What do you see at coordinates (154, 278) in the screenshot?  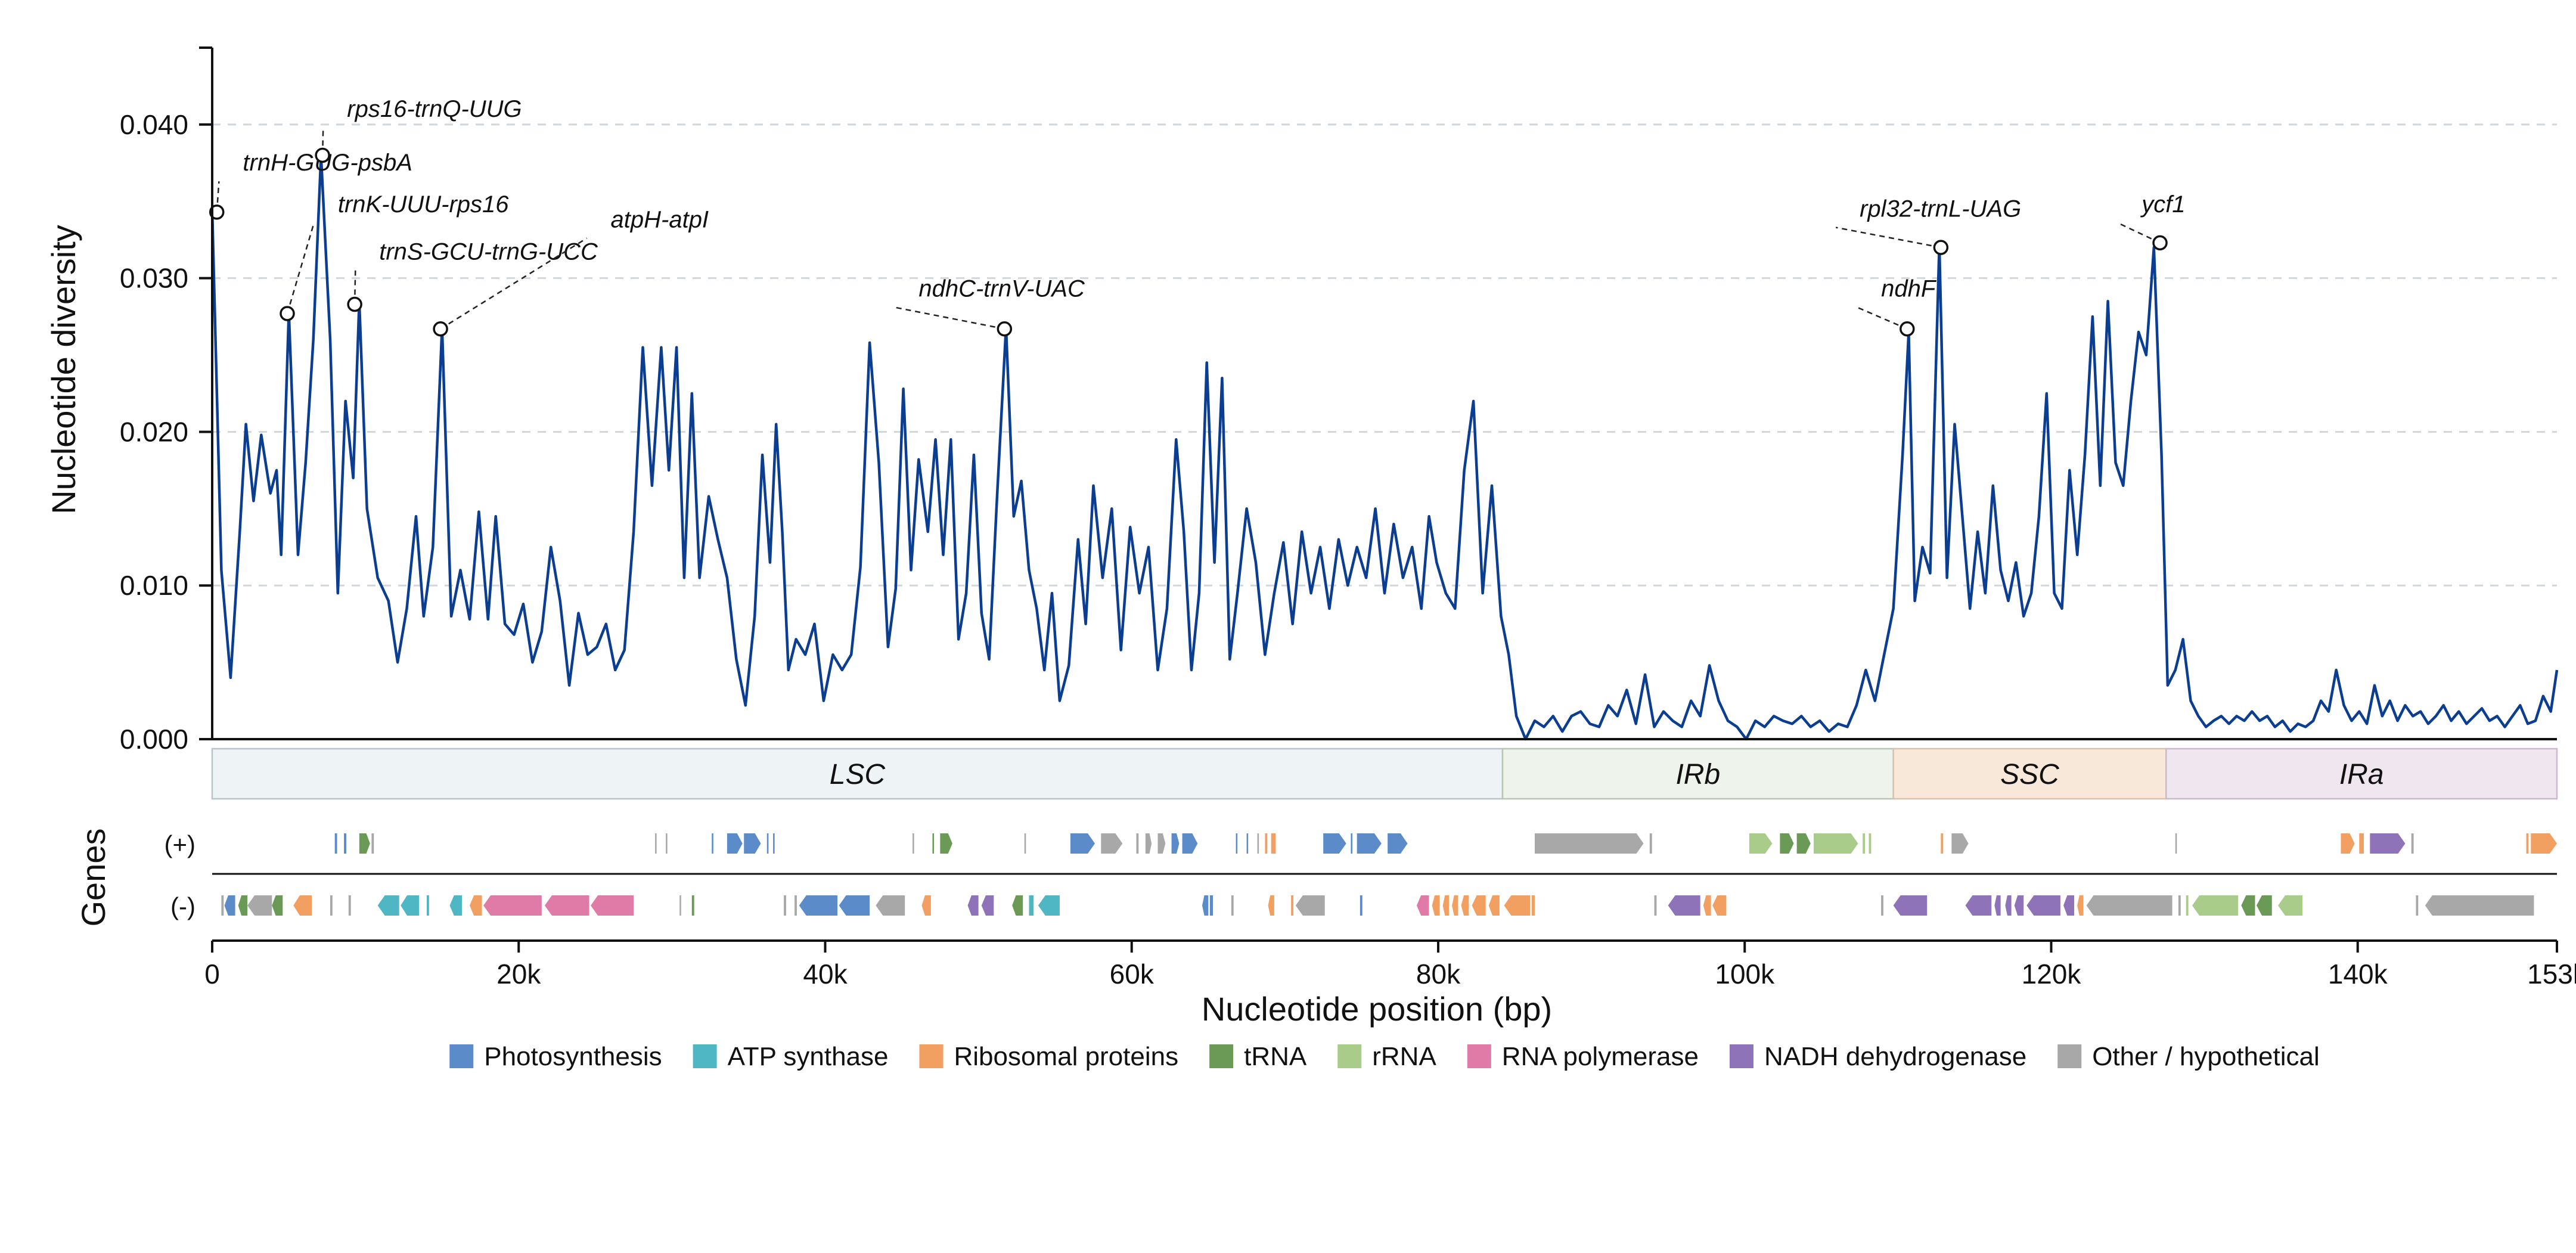 I see `y-tick-label: 0.030` at bounding box center [154, 278].